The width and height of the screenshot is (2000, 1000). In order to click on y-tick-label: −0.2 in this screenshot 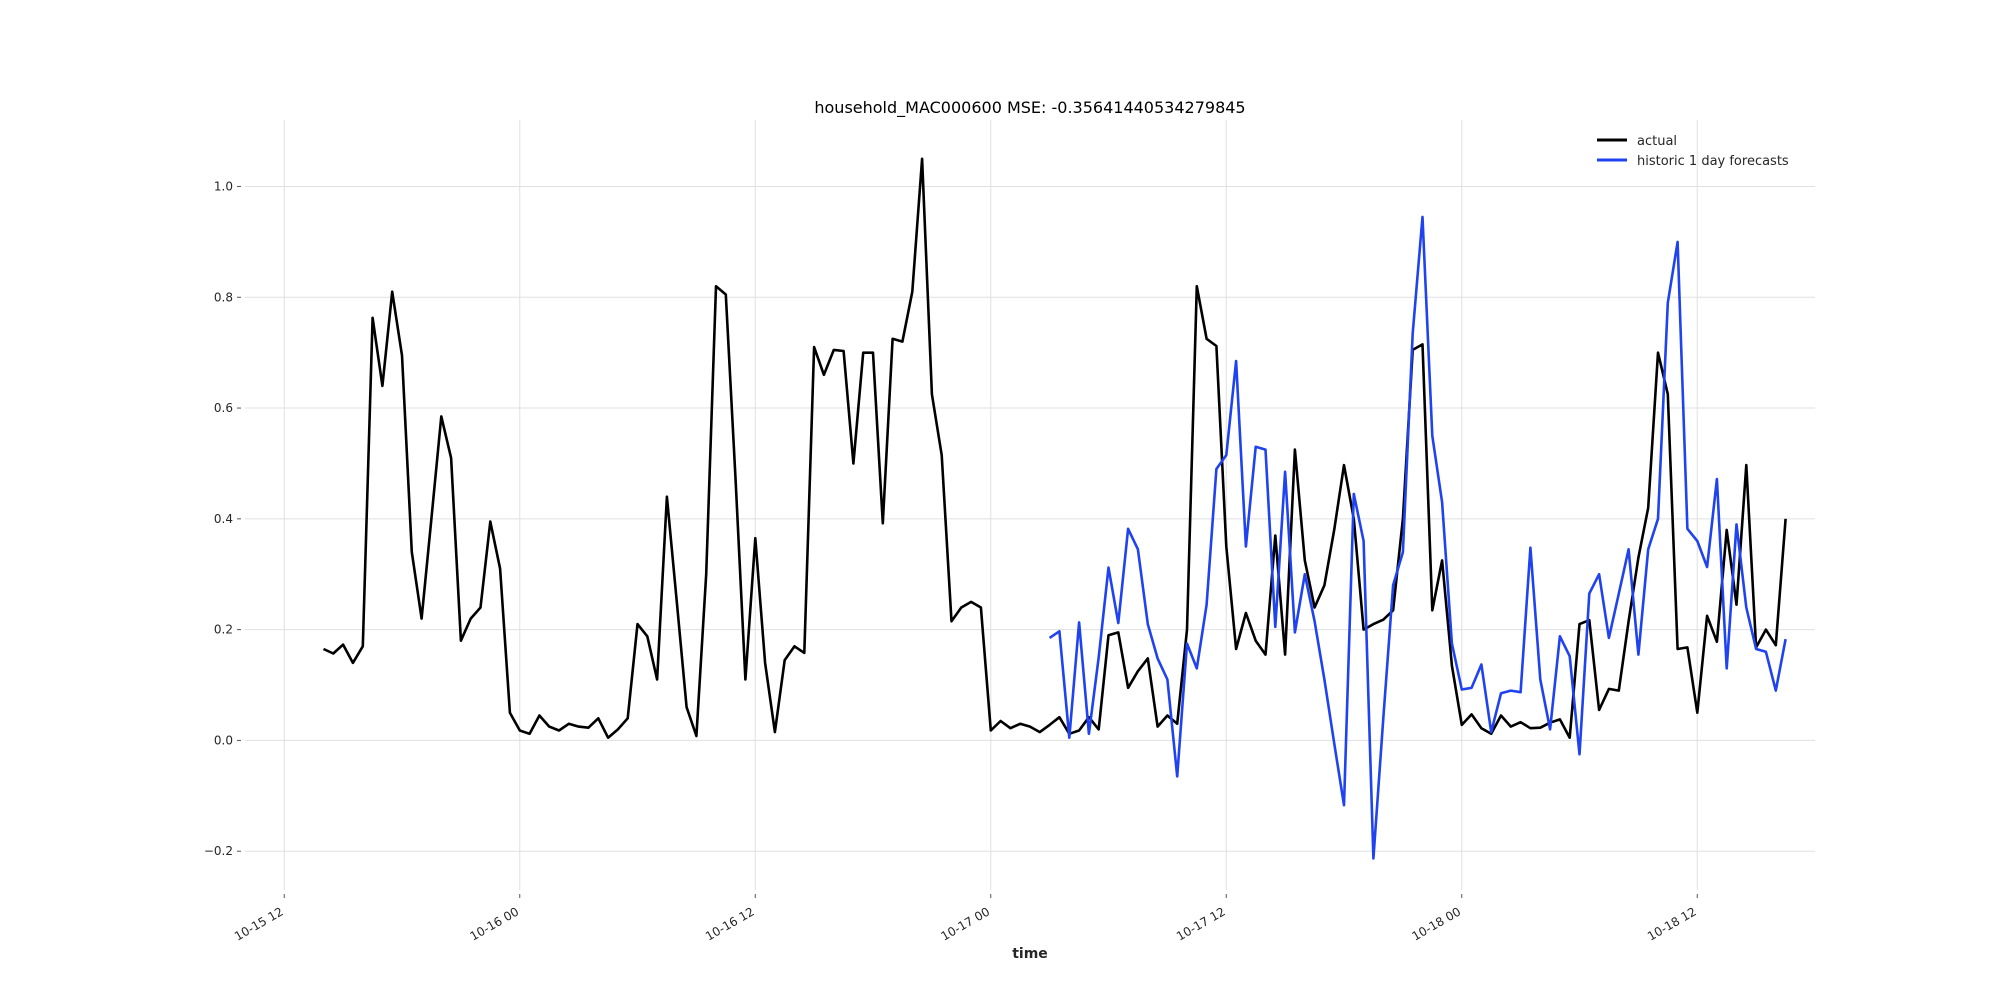, I will do `click(218, 851)`.